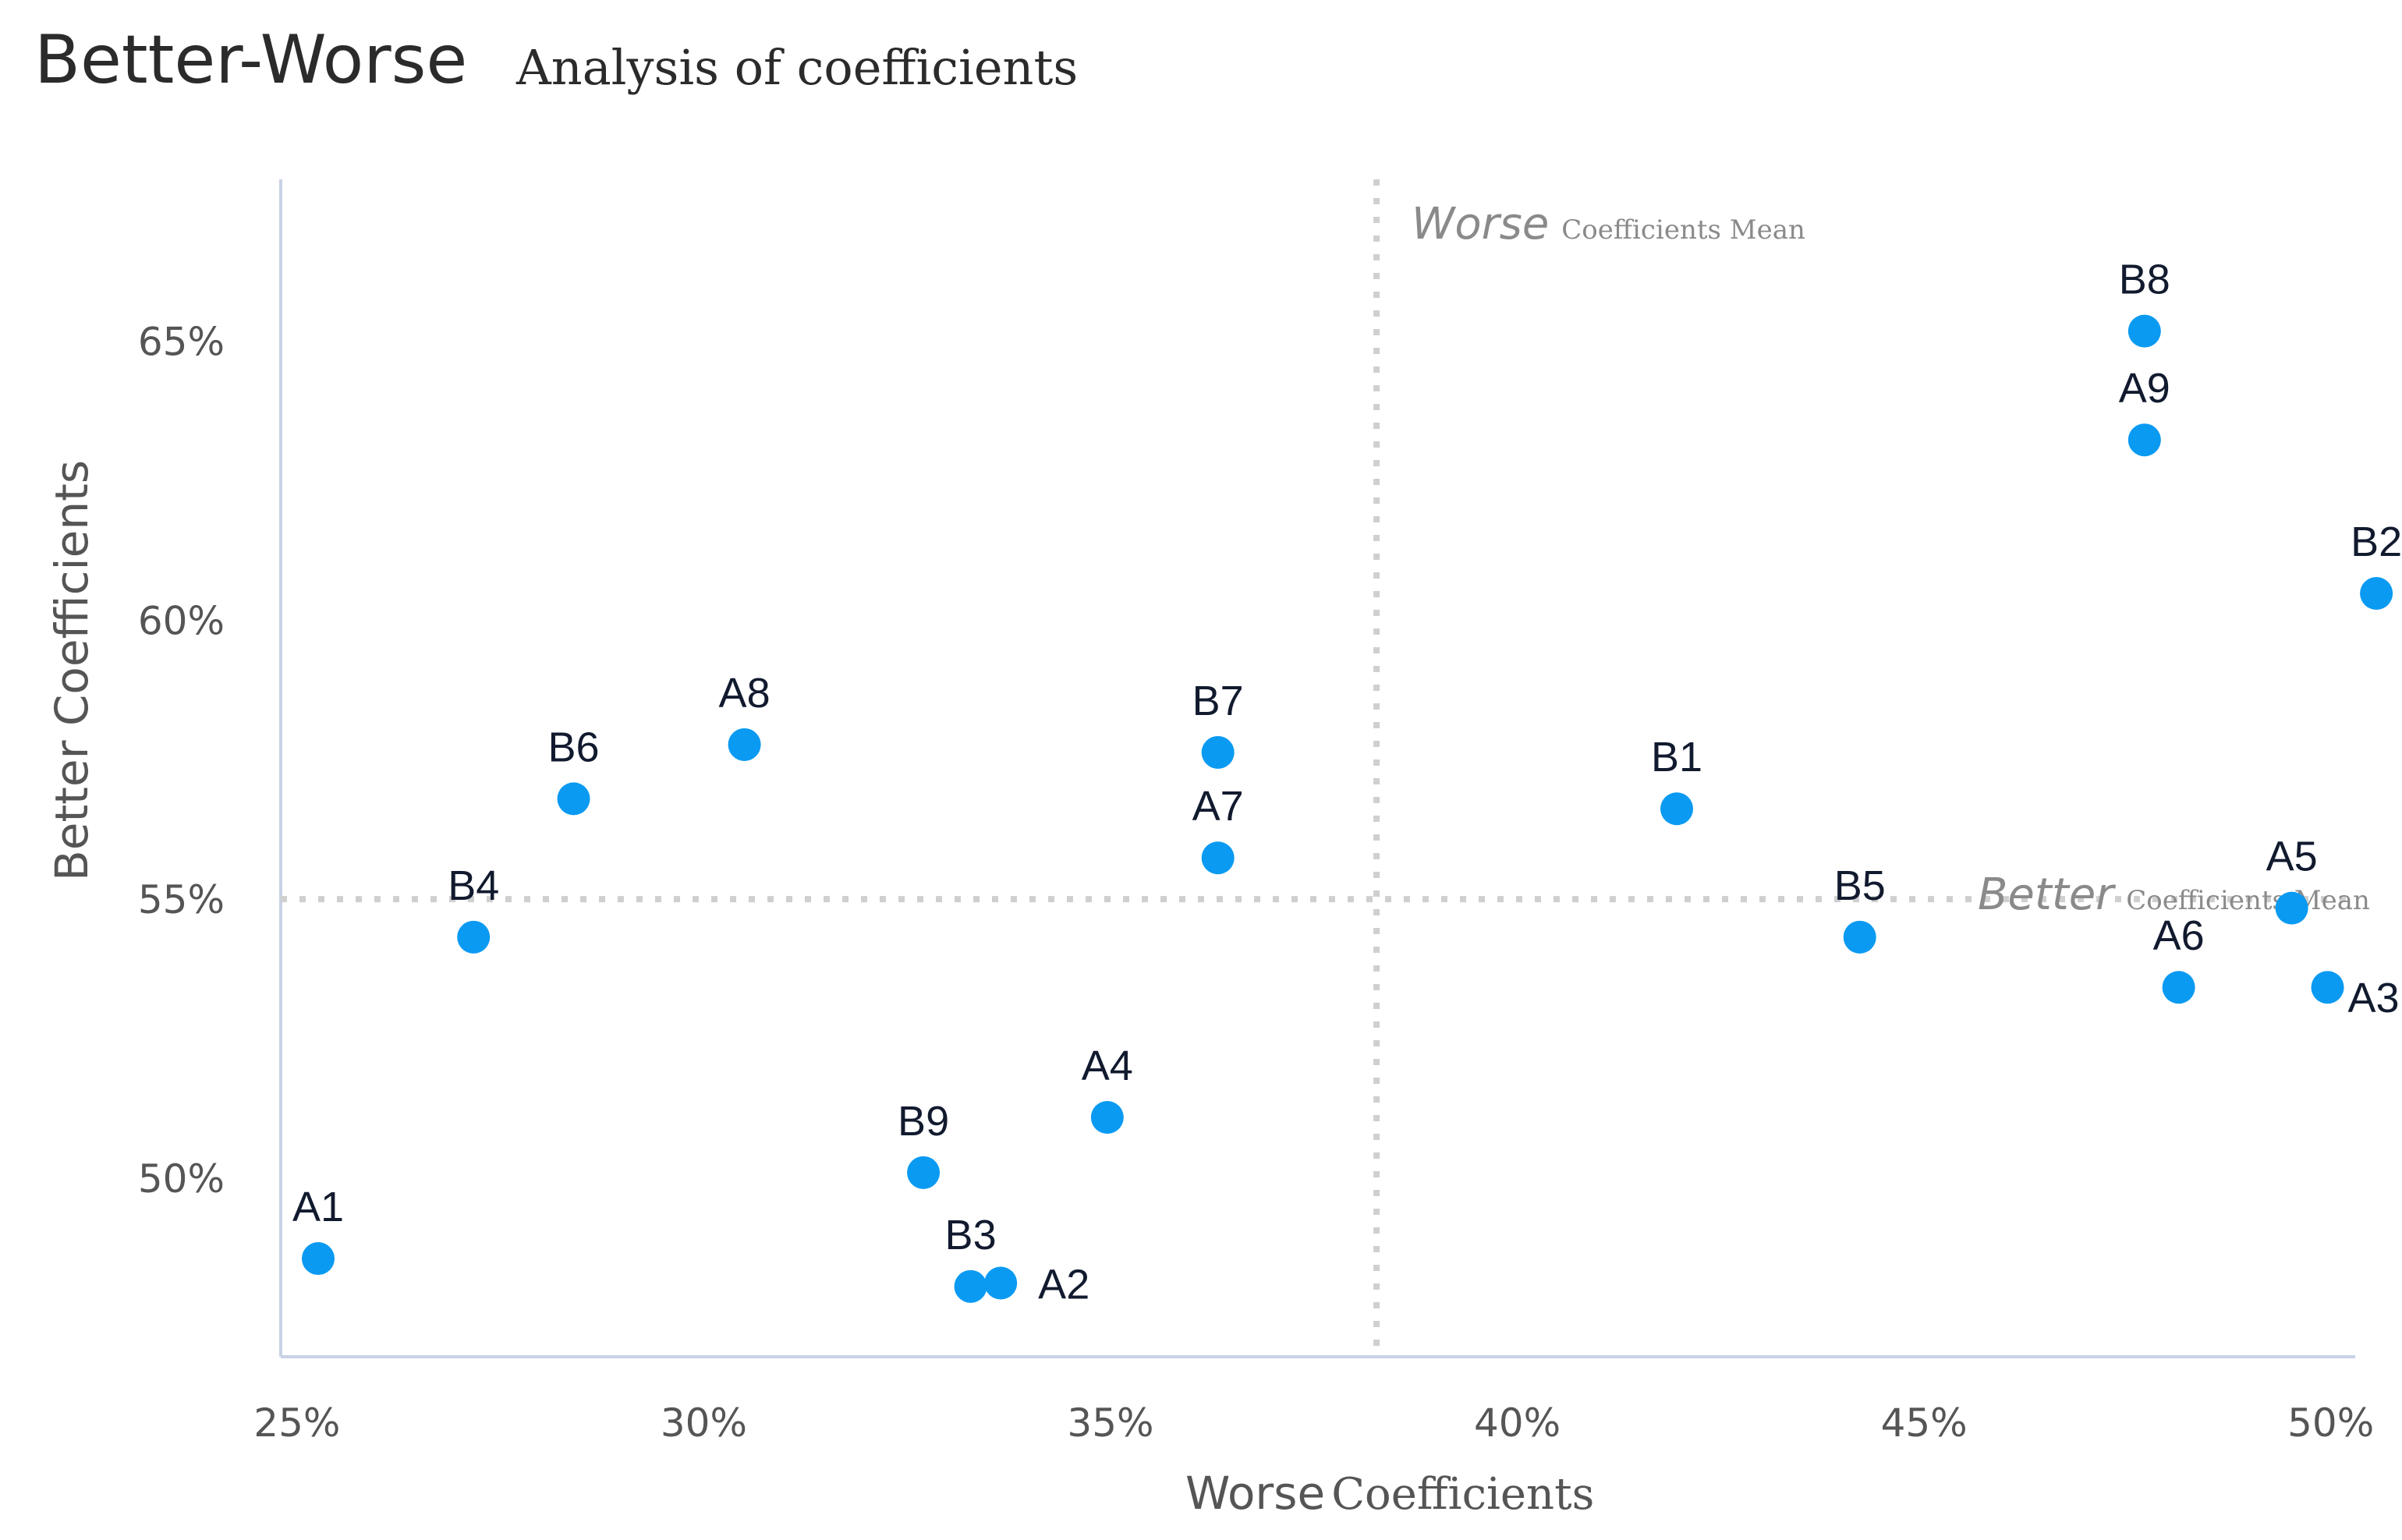 The height and width of the screenshot is (1540, 2402). What do you see at coordinates (250, 60) in the screenshot?
I see `chart-title: Better-Worse` at bounding box center [250, 60].